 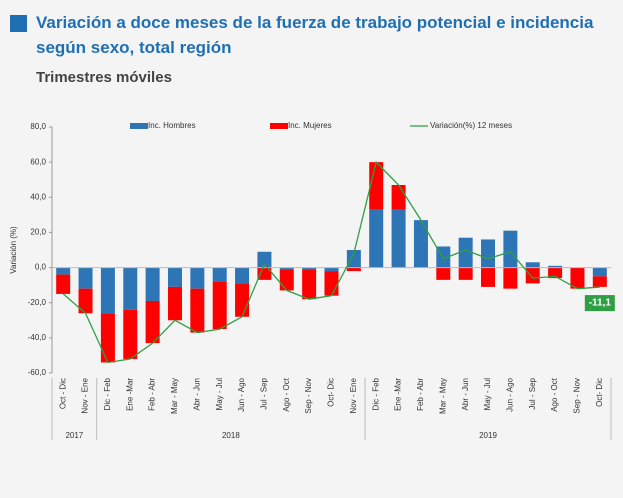 What do you see at coordinates (37, 372) in the screenshot?
I see `y-tick-label: -60,0` at bounding box center [37, 372].